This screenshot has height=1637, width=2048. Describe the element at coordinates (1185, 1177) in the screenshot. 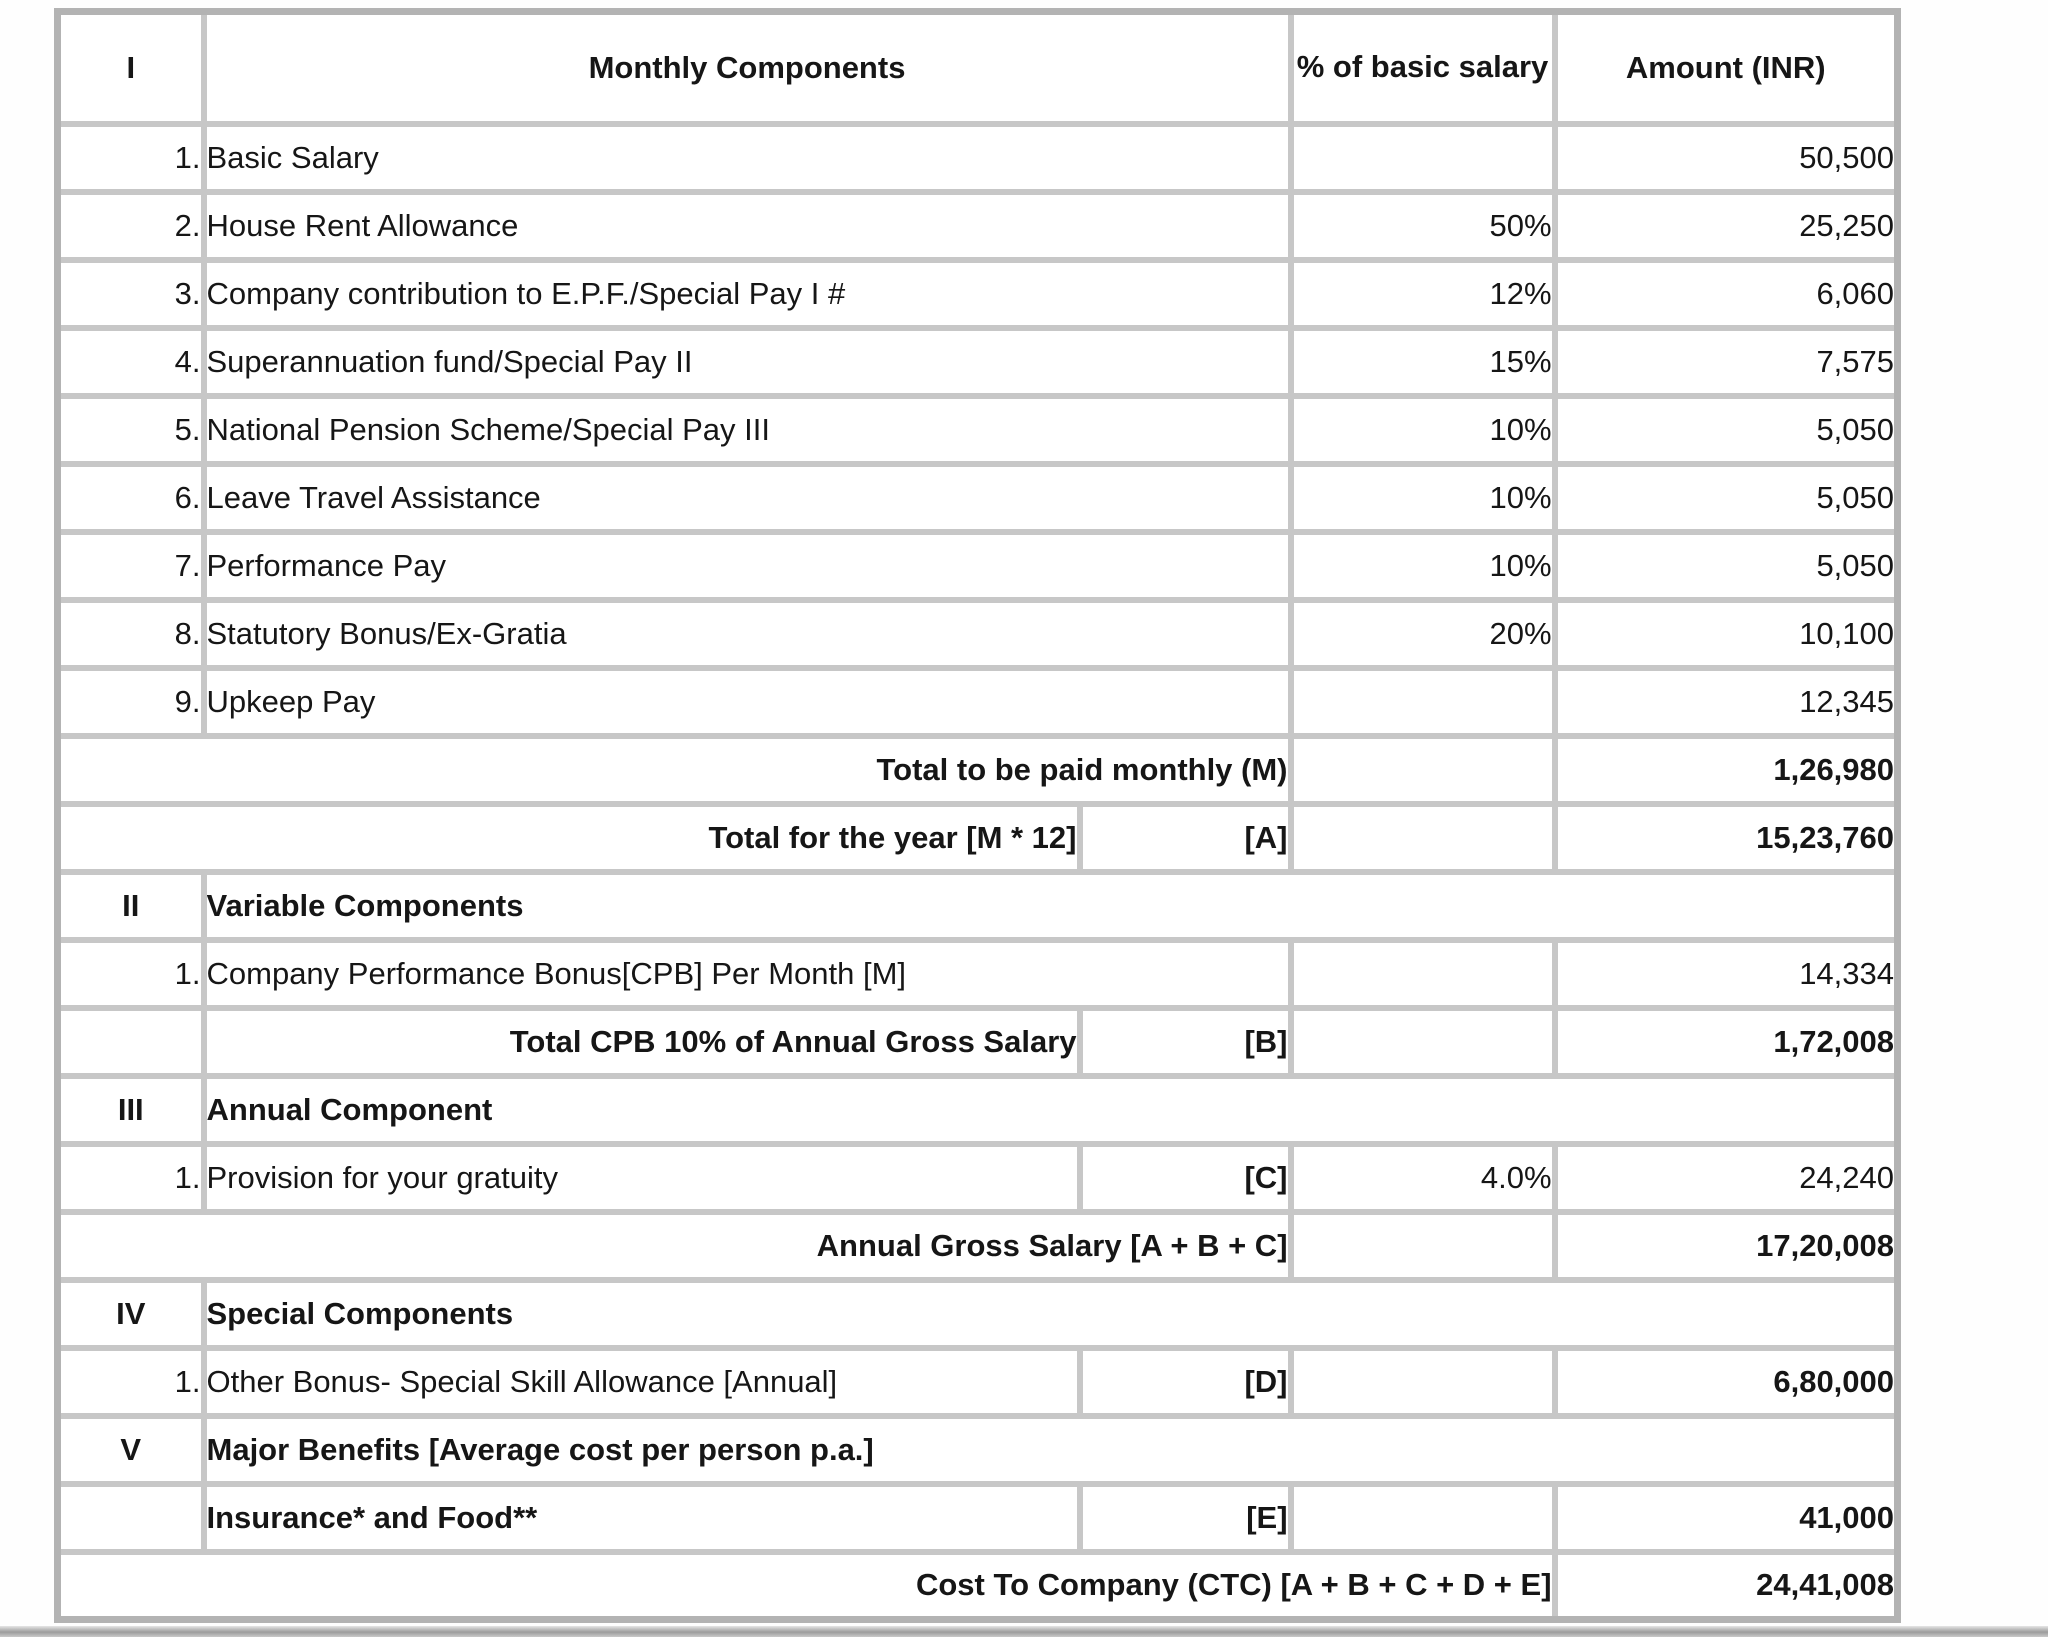

I see `gratuity-tag-cell: [C]` at that location.